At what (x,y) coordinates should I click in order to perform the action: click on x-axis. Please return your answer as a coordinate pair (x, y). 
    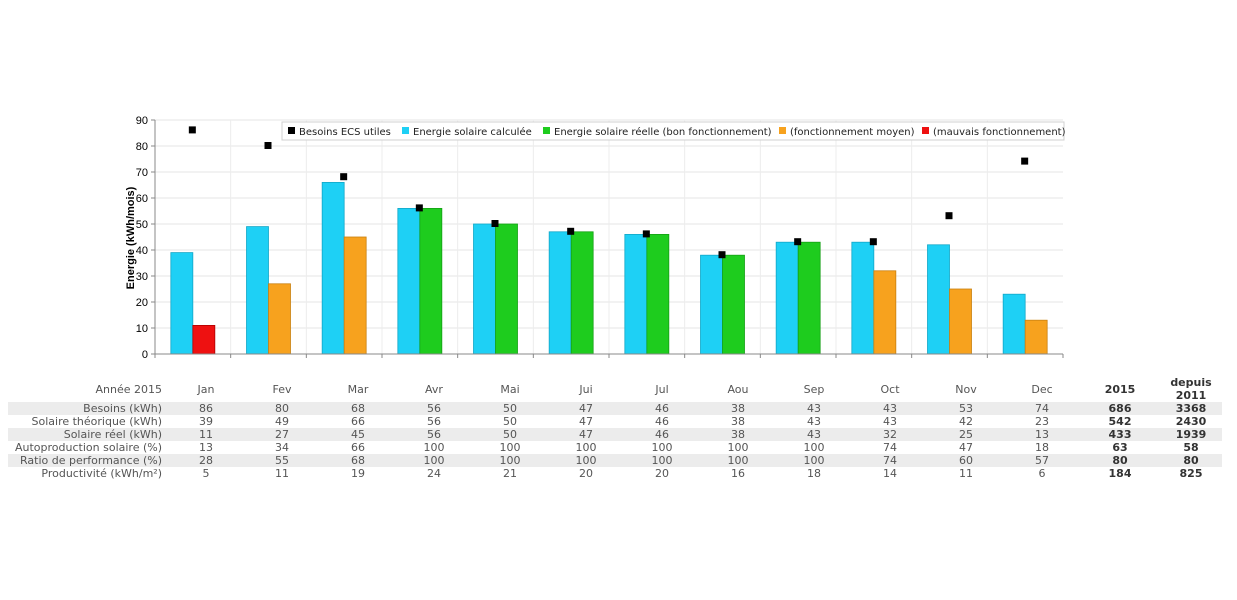
    Looking at the image, I should click on (609, 355).